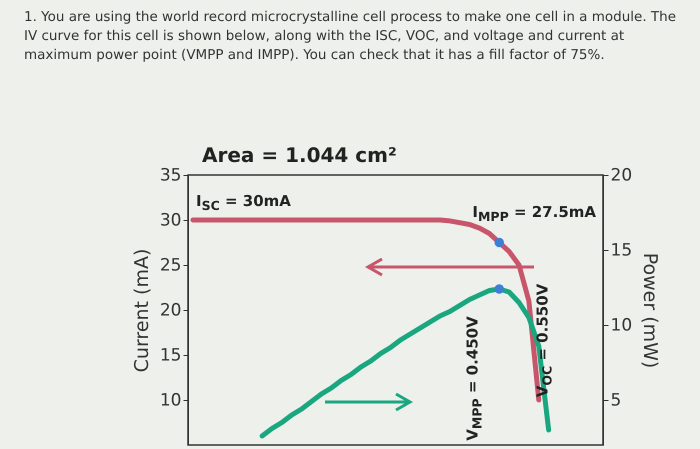 The height and width of the screenshot is (449, 700). I want to click on annotation: I$_{MPP}$ = 27.5mA, so click(534, 213).